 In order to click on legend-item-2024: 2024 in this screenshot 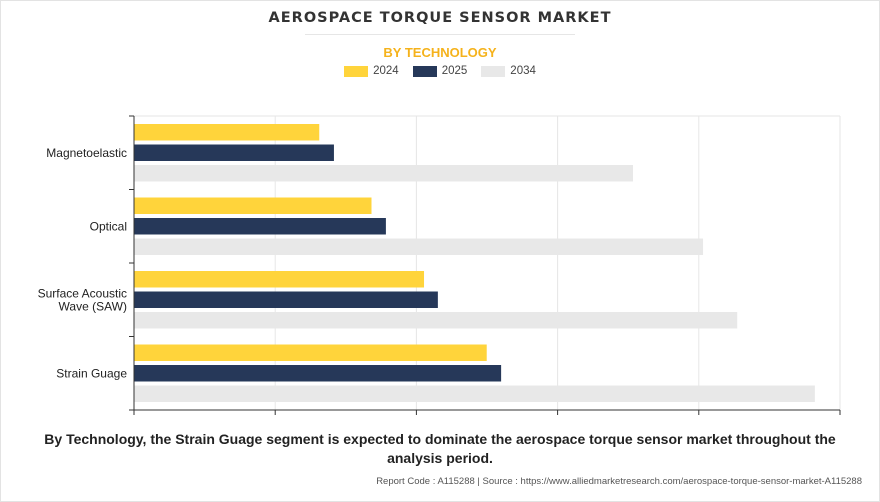, I will do `click(371, 71)`.